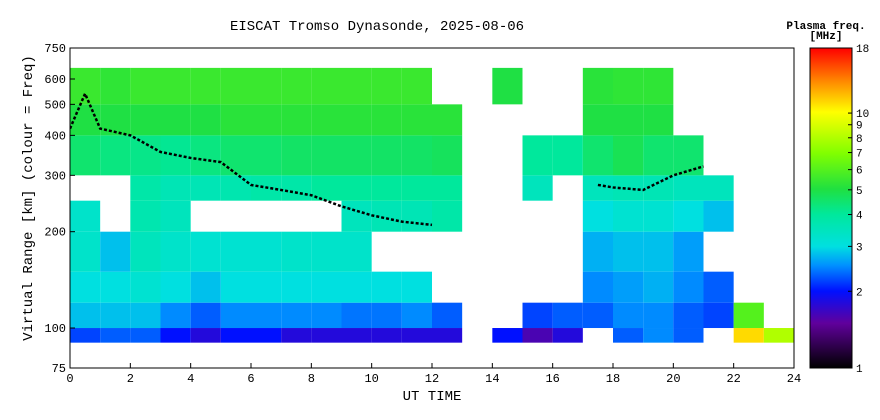 The height and width of the screenshot is (420, 880). What do you see at coordinates (613, 379) in the screenshot?
I see `x-tick-label: 18` at bounding box center [613, 379].